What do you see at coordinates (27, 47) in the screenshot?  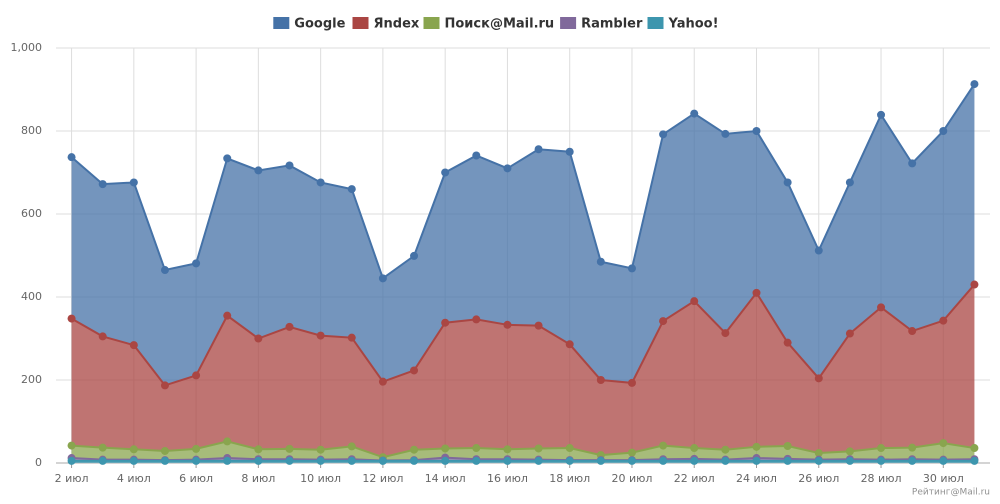 I see `y-tick-label: 1,000` at bounding box center [27, 47].